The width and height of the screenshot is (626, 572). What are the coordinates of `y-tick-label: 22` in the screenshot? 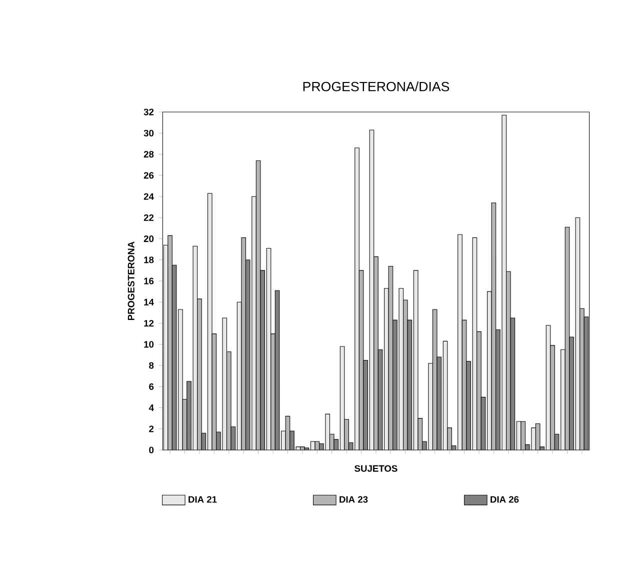 It's located at (149, 217).